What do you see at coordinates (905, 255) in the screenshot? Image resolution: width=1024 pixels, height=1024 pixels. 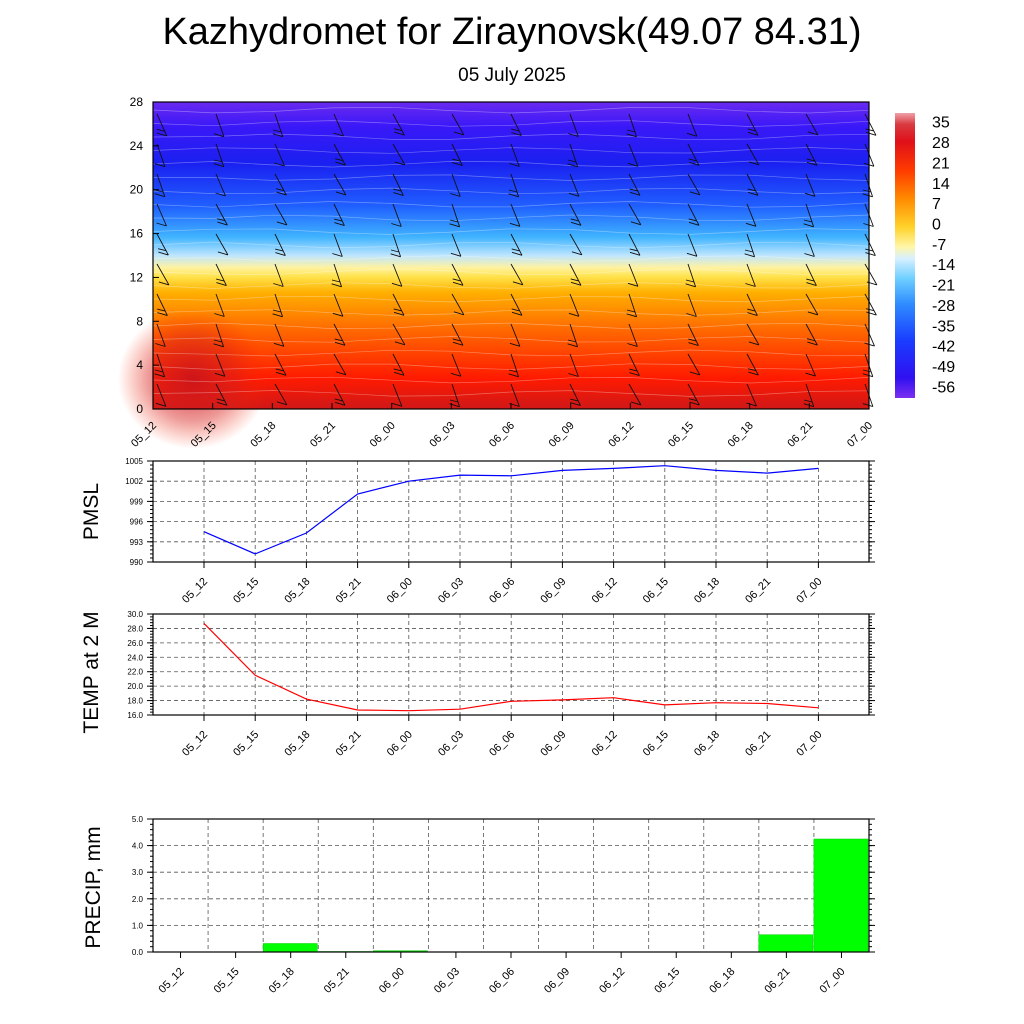 I see `colorbar` at bounding box center [905, 255].